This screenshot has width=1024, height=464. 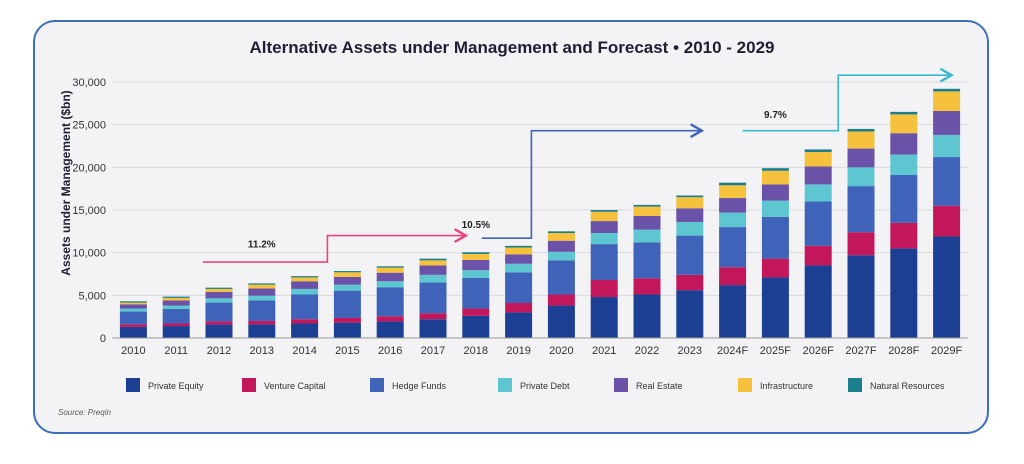 I want to click on bar-venture-capital-2020, so click(x=561, y=300).